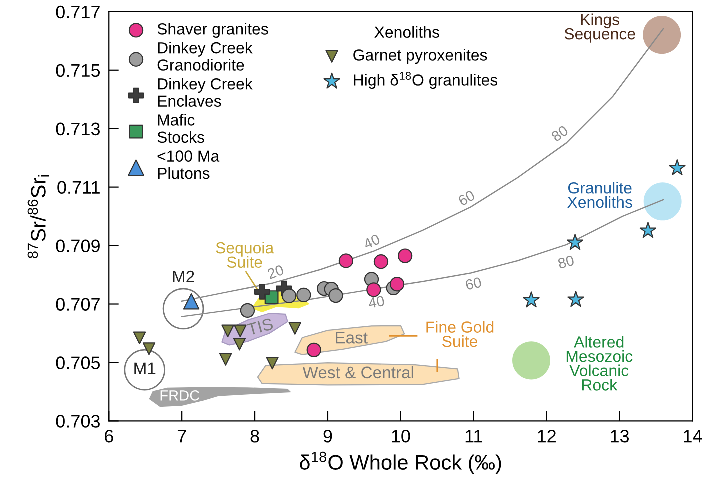  What do you see at coordinates (460, 334) in the screenshot?
I see `annotation: Fine Gold Suite` at bounding box center [460, 334].